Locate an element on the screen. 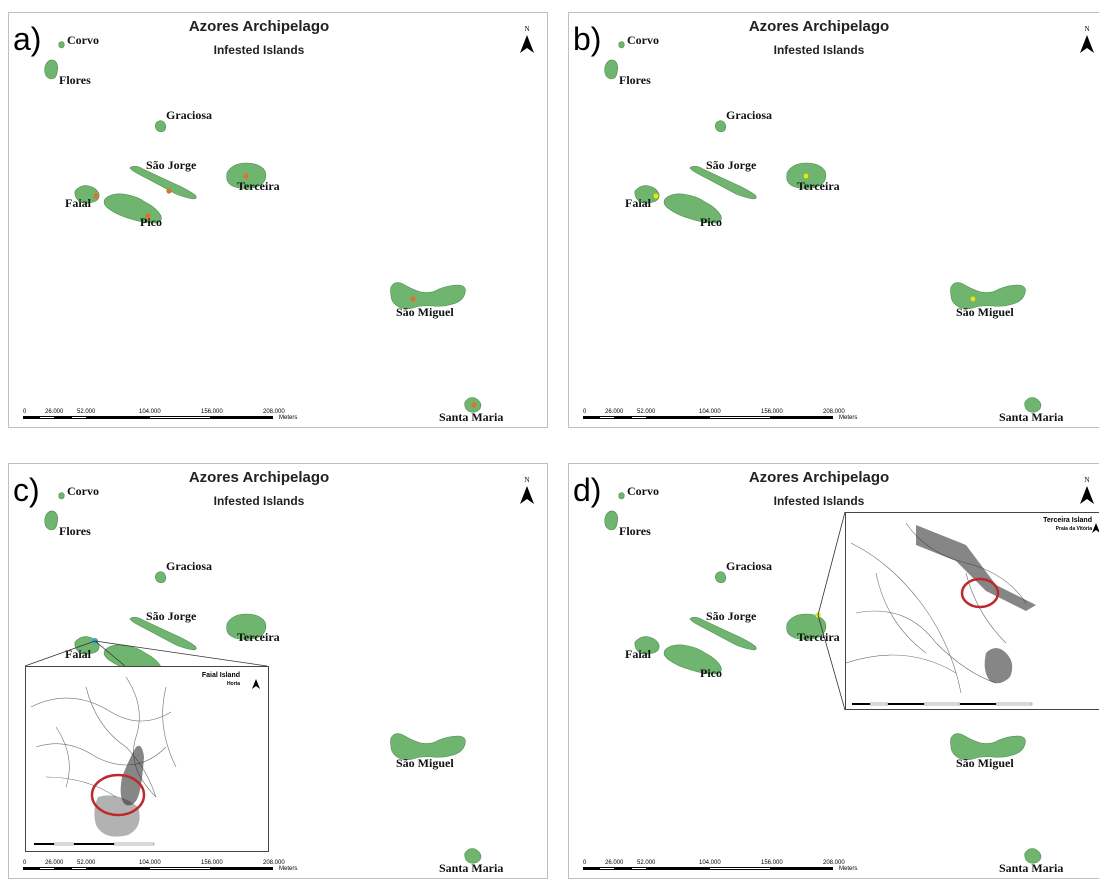  scale-tick: 104.000 is located at coordinates (150, 863).